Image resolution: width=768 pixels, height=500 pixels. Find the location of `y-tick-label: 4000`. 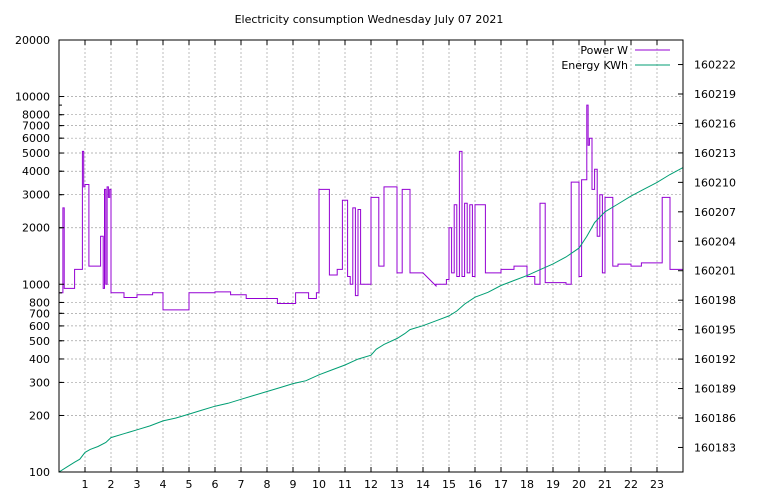

y-tick-label: 4000 is located at coordinates (36, 171).